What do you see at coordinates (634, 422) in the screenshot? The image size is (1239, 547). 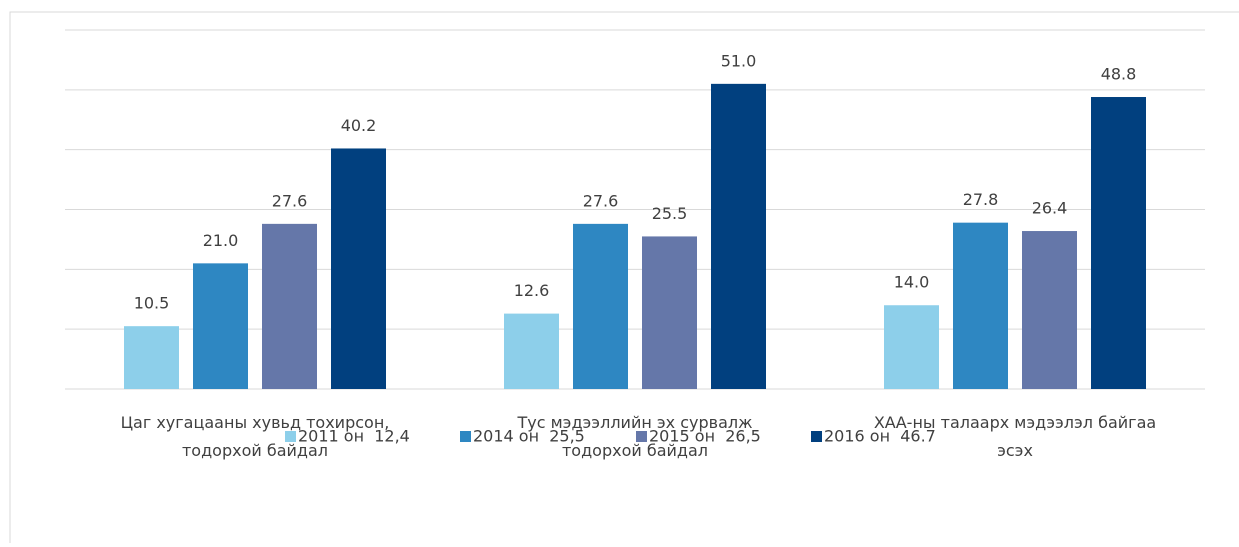 I see `label-line: Тус мэдээллийн эх сурвалж` at bounding box center [634, 422].